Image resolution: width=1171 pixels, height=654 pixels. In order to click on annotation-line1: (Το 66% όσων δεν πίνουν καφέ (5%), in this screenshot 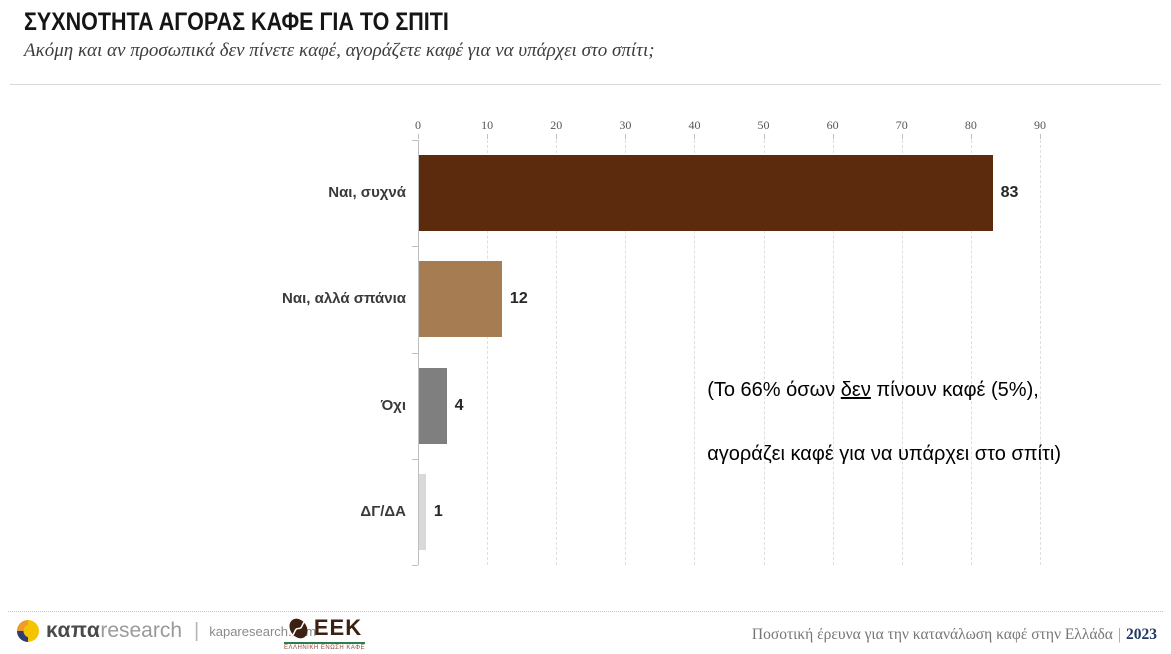, I will do `click(873, 390)`.